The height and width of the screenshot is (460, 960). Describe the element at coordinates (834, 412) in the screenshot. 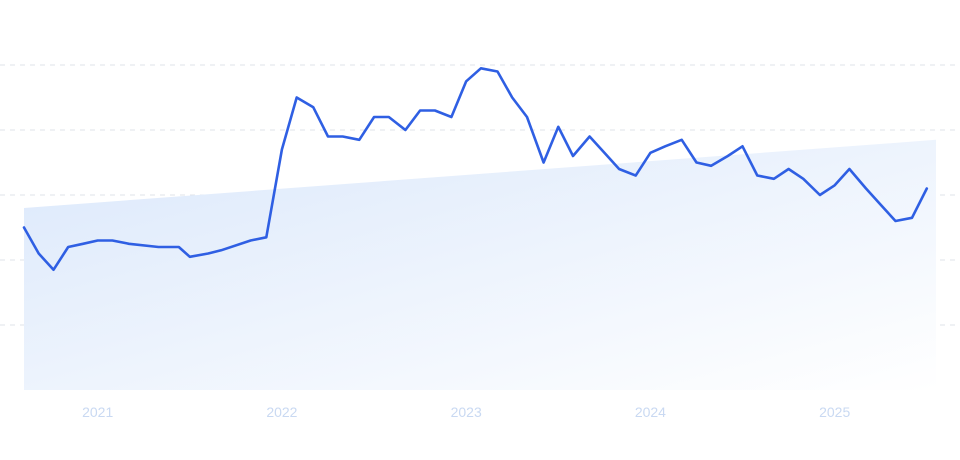

I see `x-tick-label: 2025` at that location.